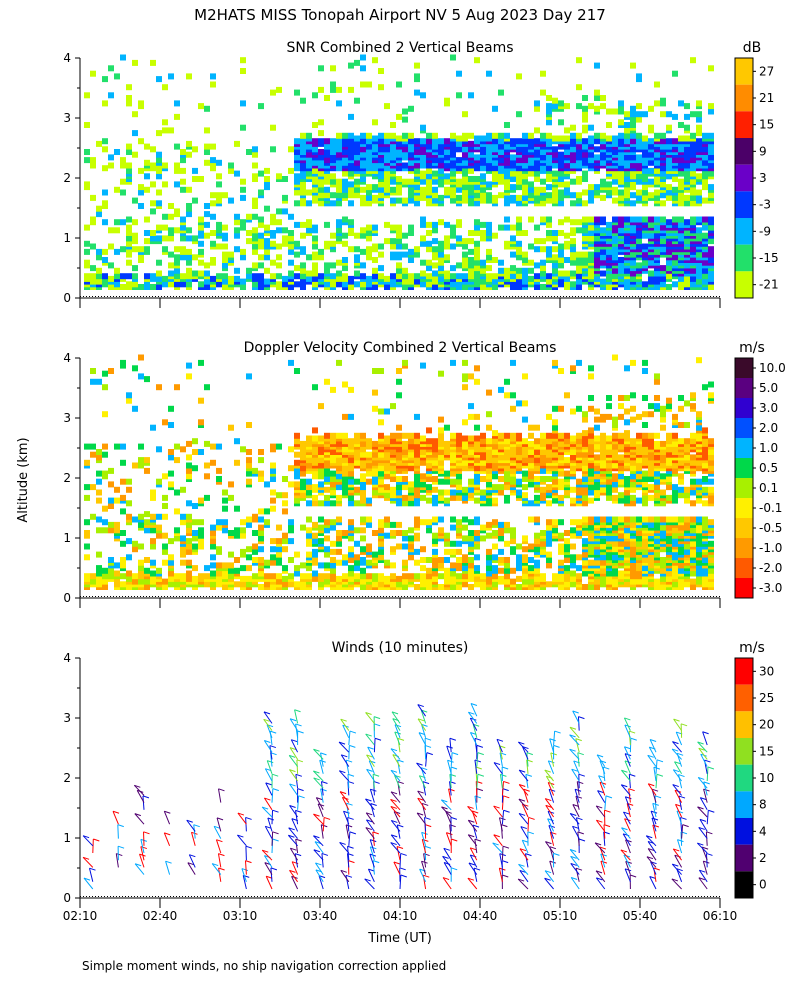 Image resolution: width=800 pixels, height=1000 pixels. What do you see at coordinates (744, 98) in the screenshot?
I see `colorbar-swatch` at bounding box center [744, 98].